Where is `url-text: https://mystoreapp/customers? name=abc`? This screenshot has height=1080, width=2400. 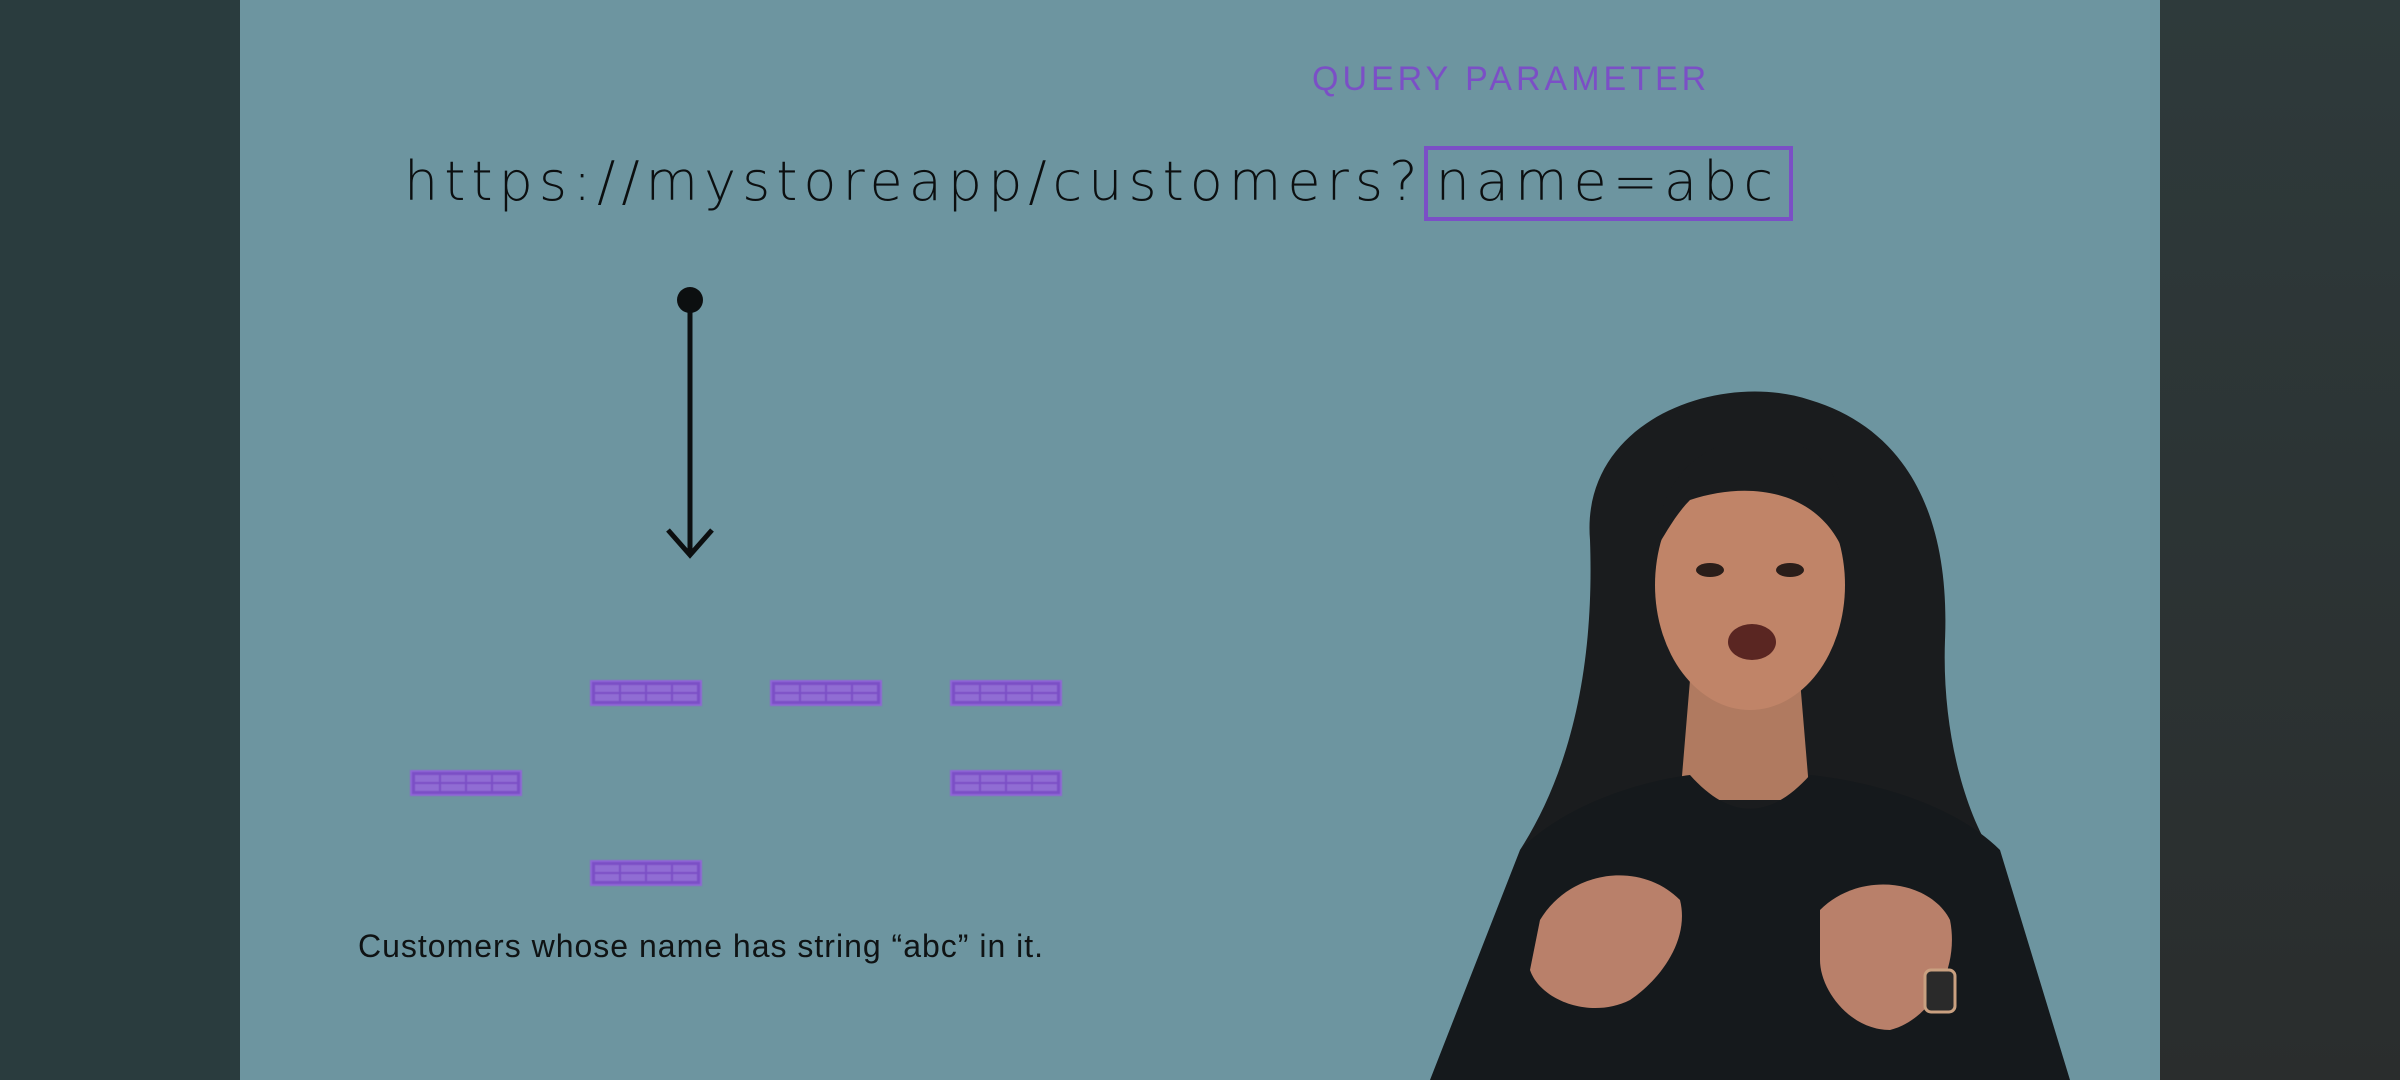
url-text: https://mystoreapp/customers? name=abc is located at coordinates (1099, 183).